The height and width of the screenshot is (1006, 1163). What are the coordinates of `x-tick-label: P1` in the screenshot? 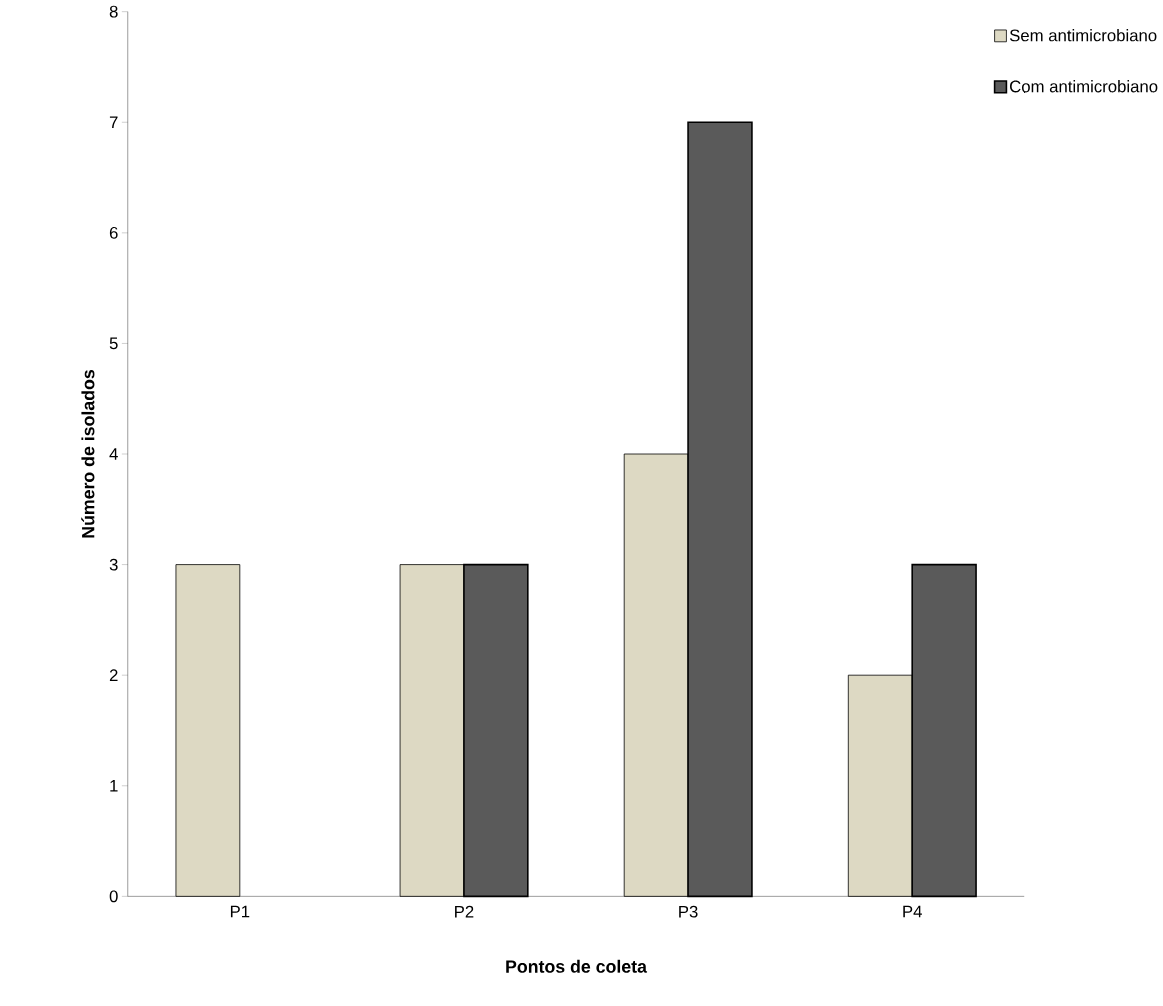 It's located at (240, 911).